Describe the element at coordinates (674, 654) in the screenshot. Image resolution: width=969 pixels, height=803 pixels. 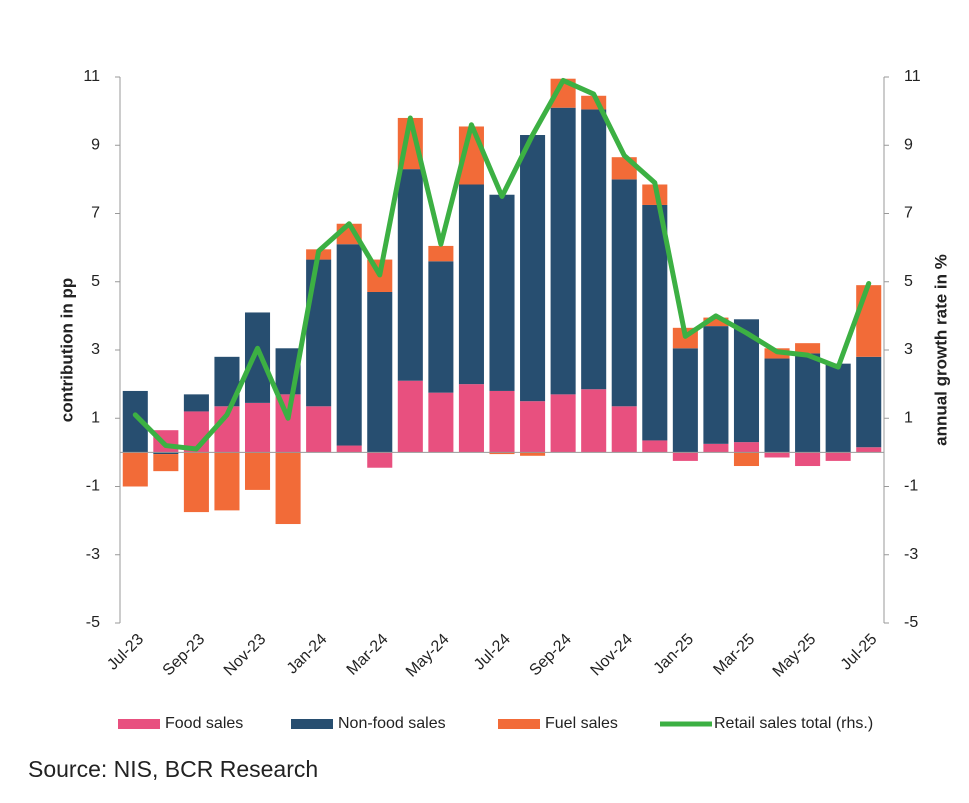
I see `x-tick-label: Jan-25` at that location.